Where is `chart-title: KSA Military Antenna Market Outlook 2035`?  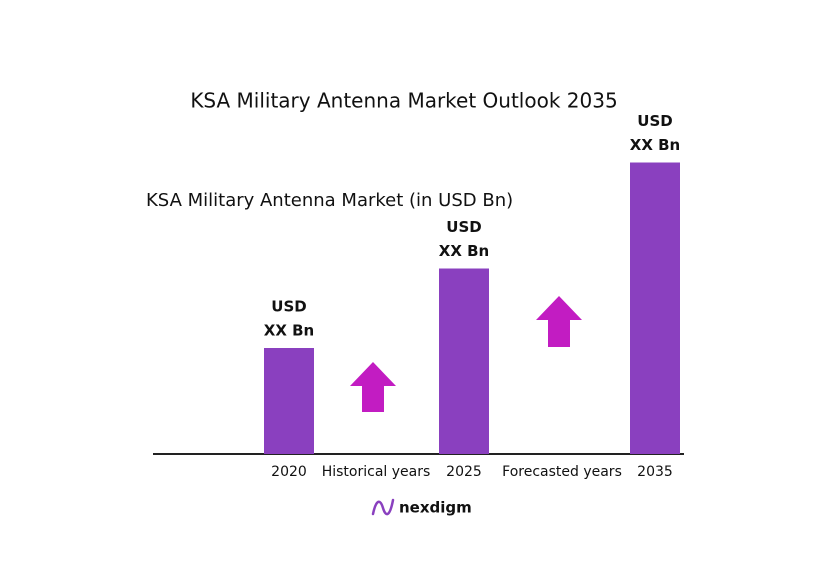 chart-title: KSA Military Antenna Market Outlook 2035 is located at coordinates (403, 101).